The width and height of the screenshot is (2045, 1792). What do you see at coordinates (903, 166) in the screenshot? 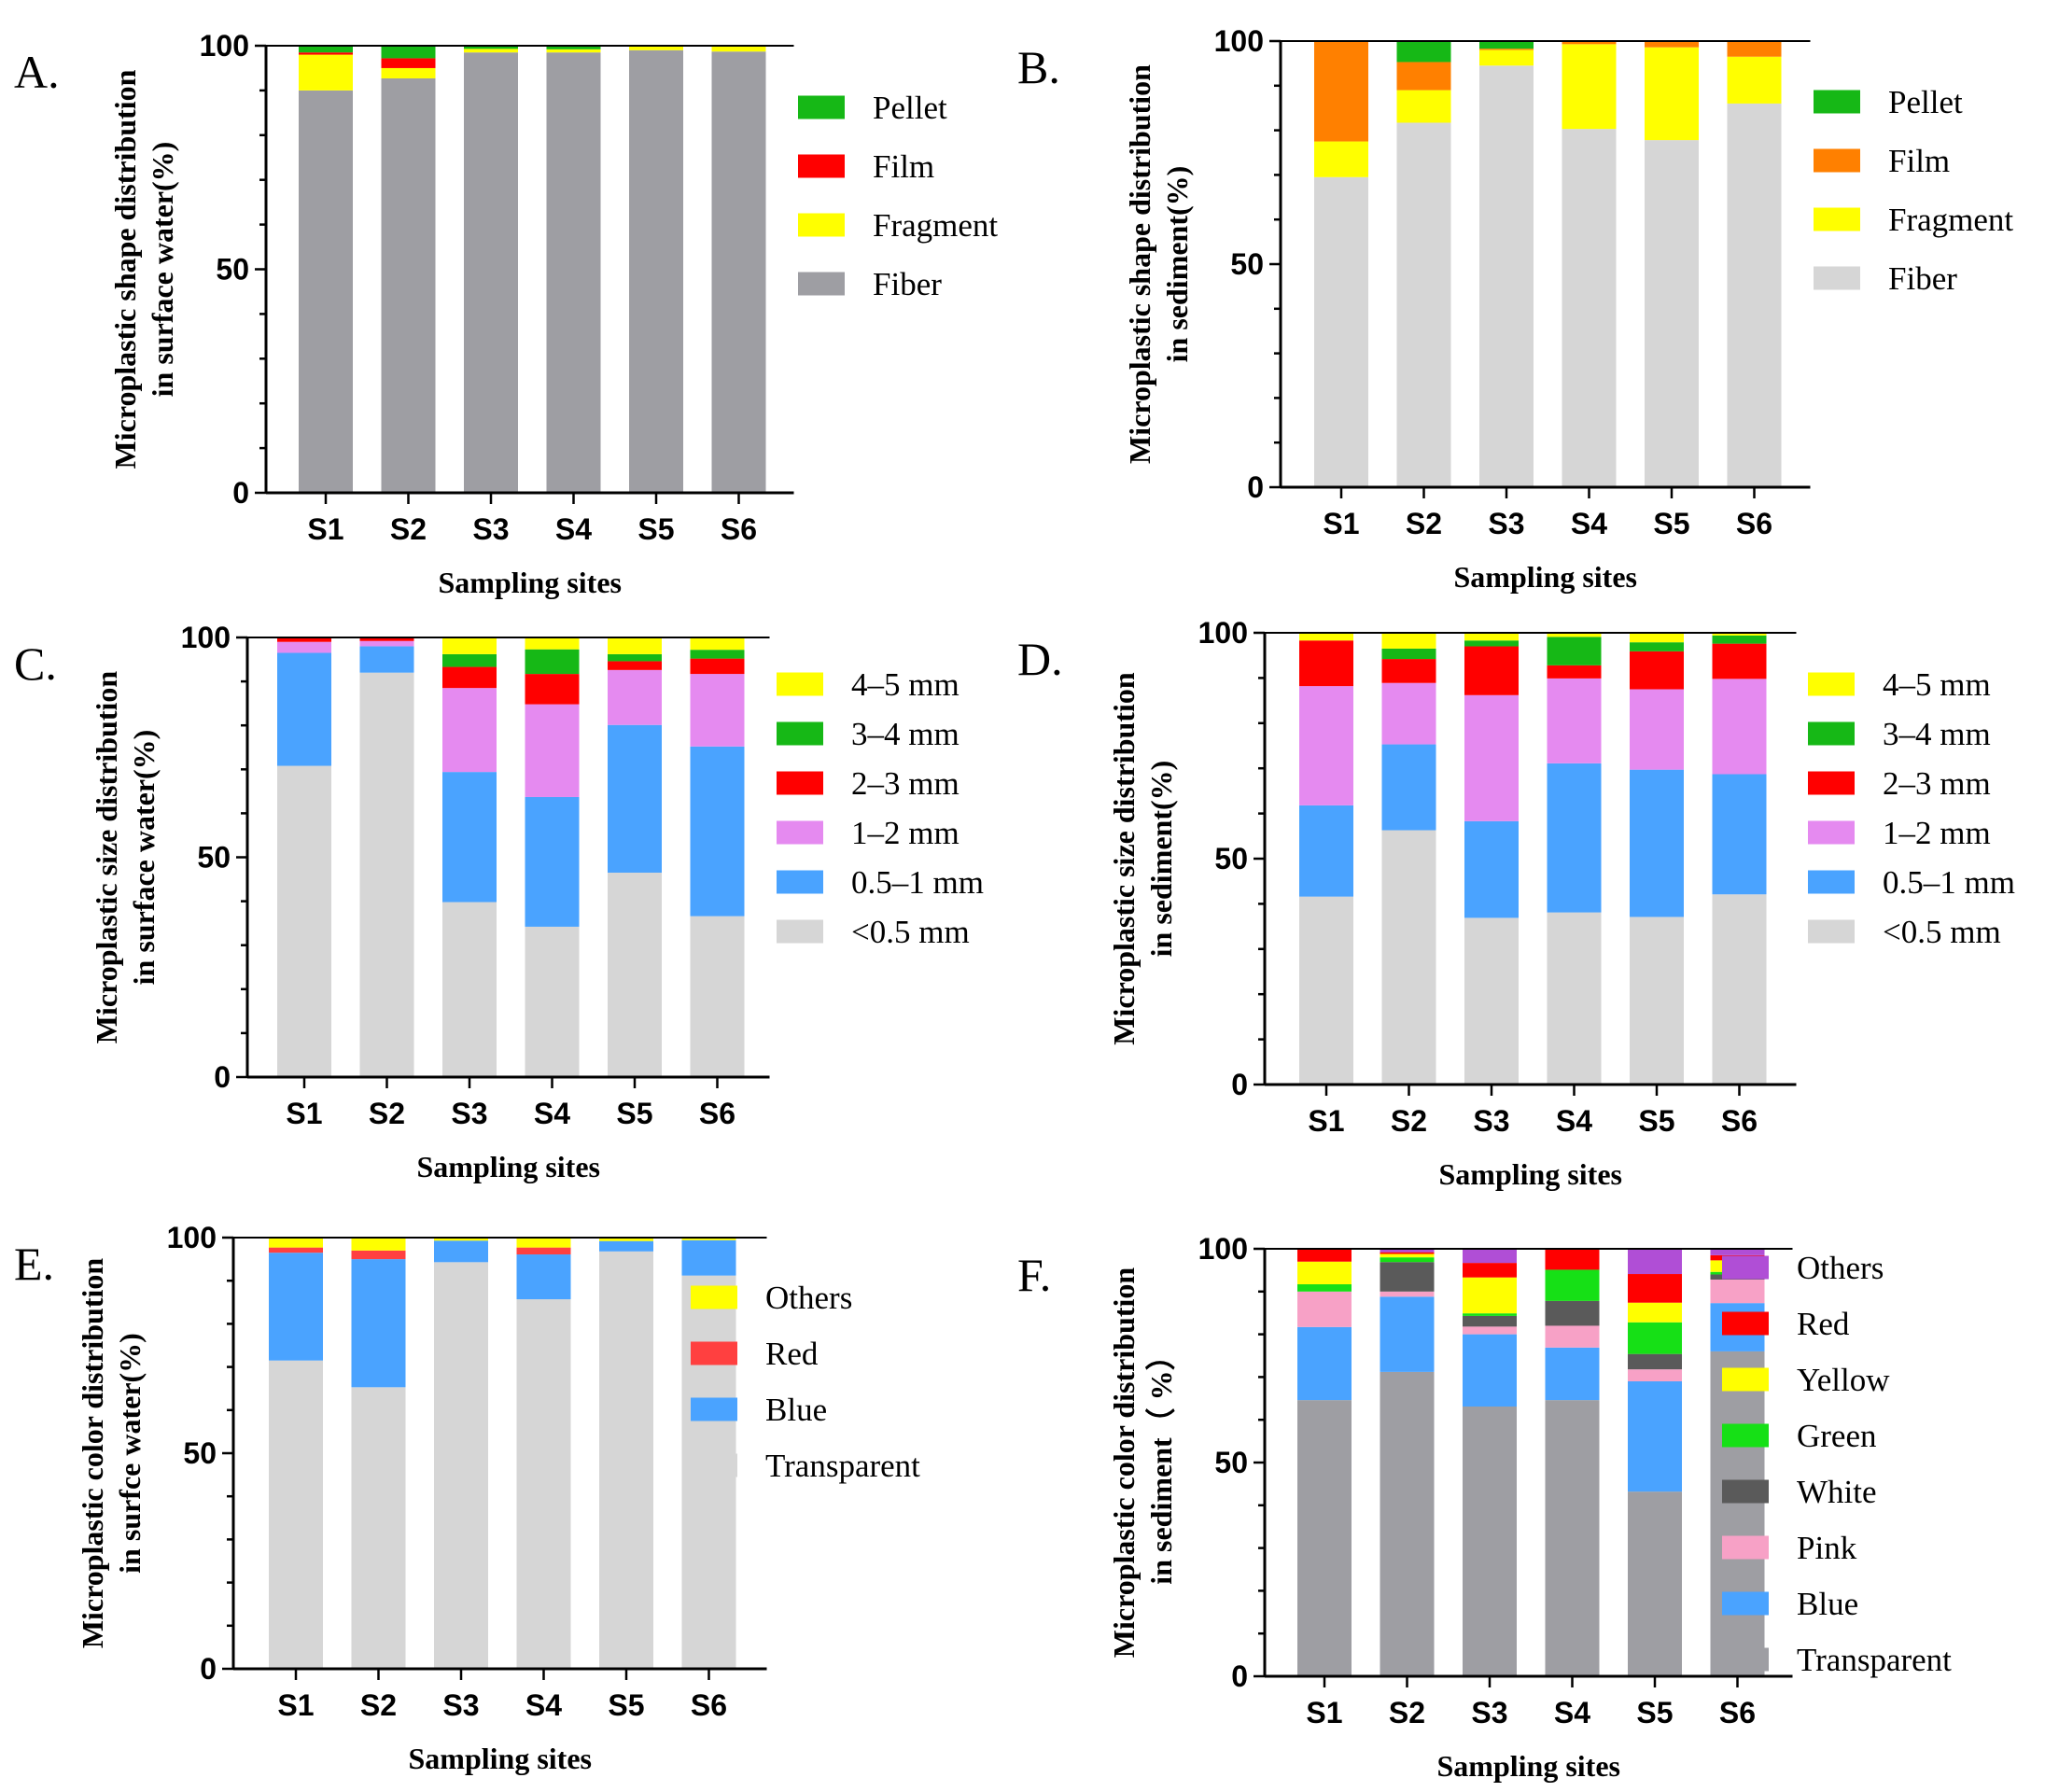
I see `legend-label: Film` at bounding box center [903, 166].